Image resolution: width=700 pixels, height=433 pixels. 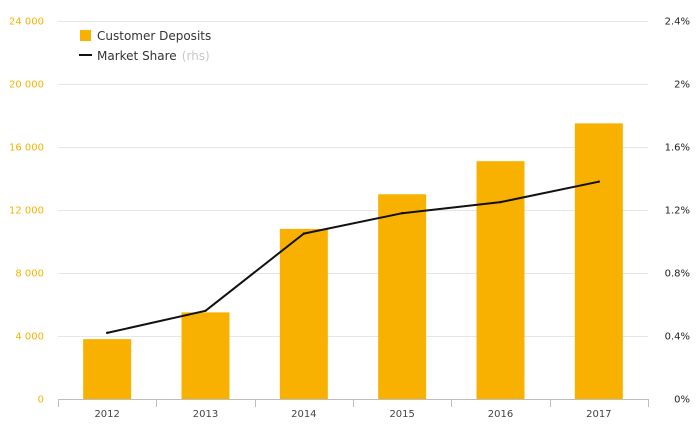 I want to click on x-tick-label: 2013, so click(x=205, y=414).